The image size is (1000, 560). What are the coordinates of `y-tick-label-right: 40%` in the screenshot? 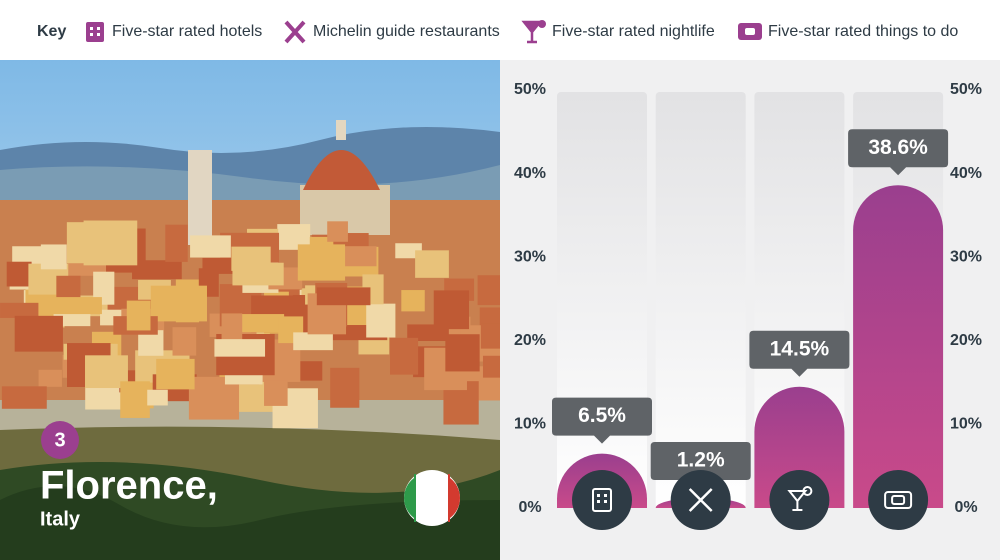 It's located at (966, 173).